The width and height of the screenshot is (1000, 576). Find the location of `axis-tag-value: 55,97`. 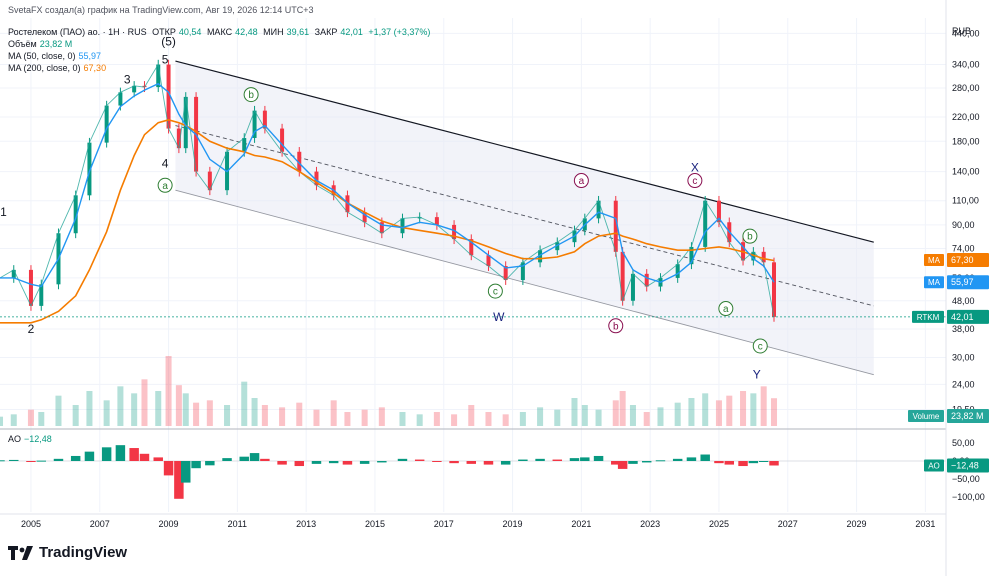

axis-tag-value: 55,97 is located at coordinates (962, 282).